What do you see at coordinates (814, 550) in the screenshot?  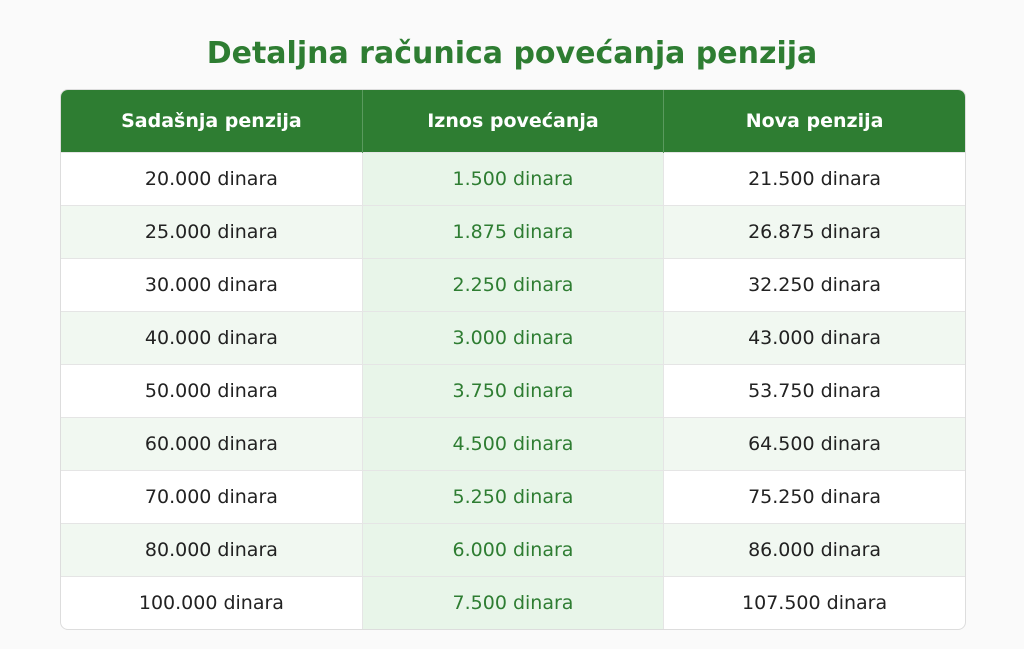 I see `table-cell: 86.000 dinara` at bounding box center [814, 550].